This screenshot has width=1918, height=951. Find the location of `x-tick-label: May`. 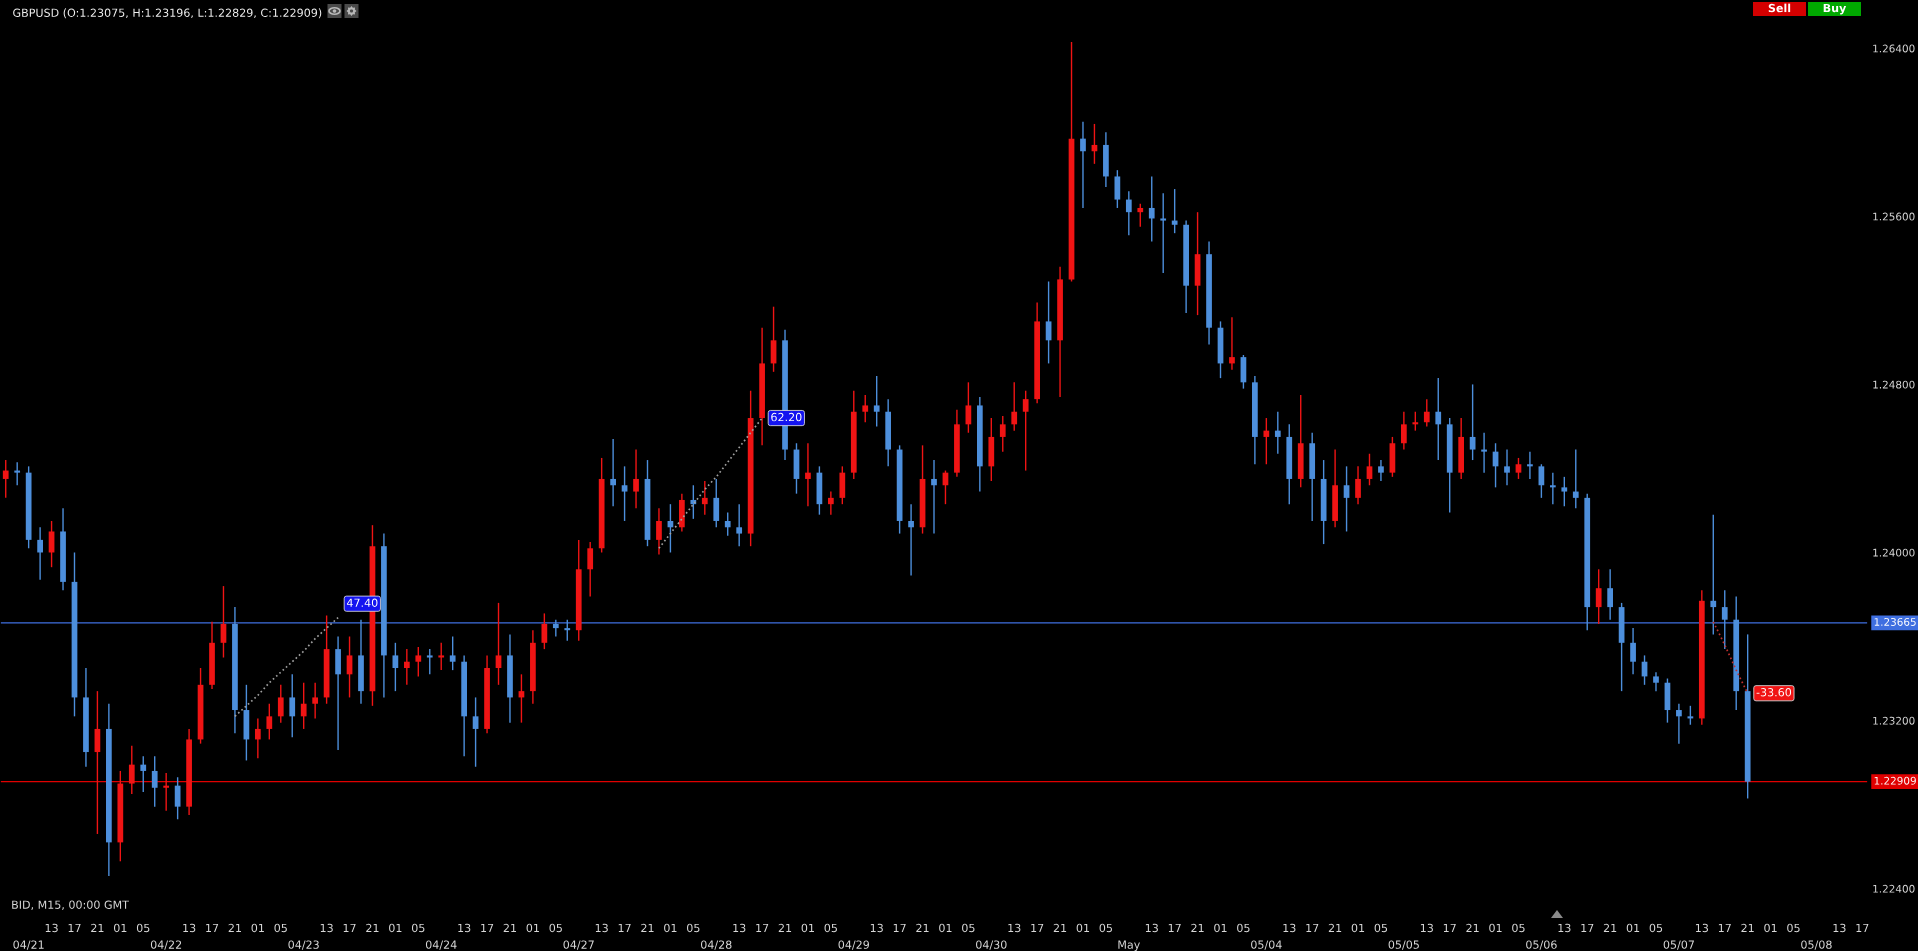

x-tick-label: May is located at coordinates (1129, 945).